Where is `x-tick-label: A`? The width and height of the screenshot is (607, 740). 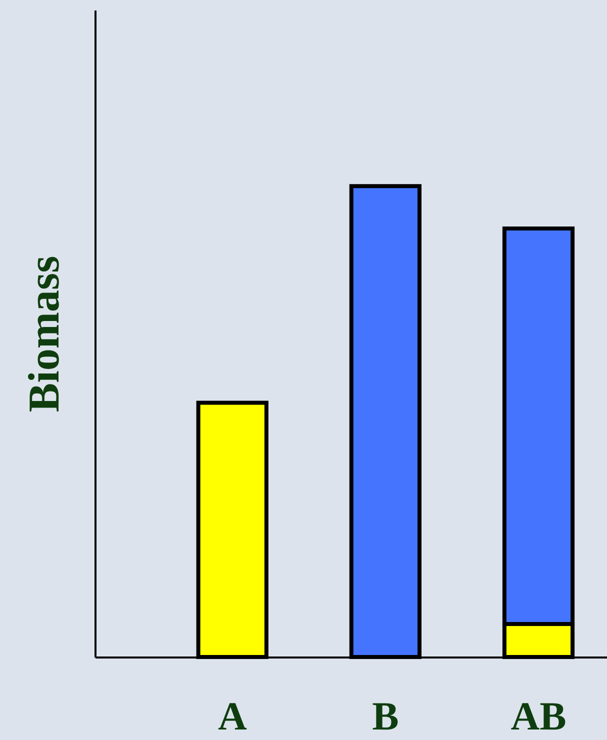 x-tick-label: A is located at coordinates (232, 716).